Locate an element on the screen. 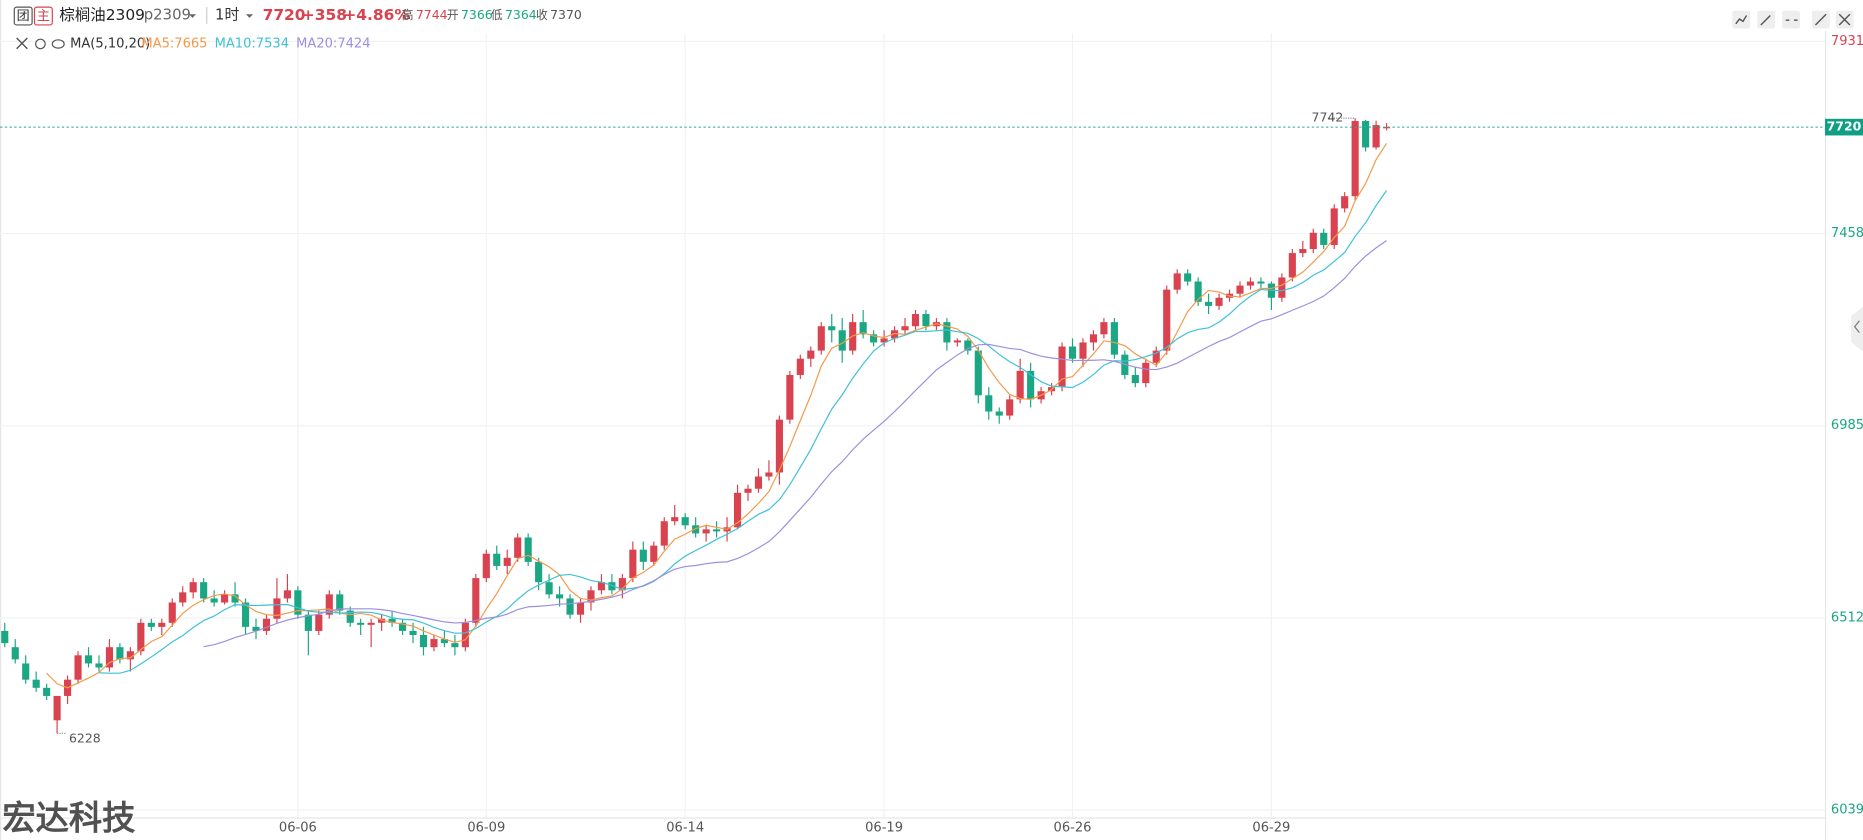 The image size is (1863, 840). x-tick-label: 06-09 is located at coordinates (486, 828).